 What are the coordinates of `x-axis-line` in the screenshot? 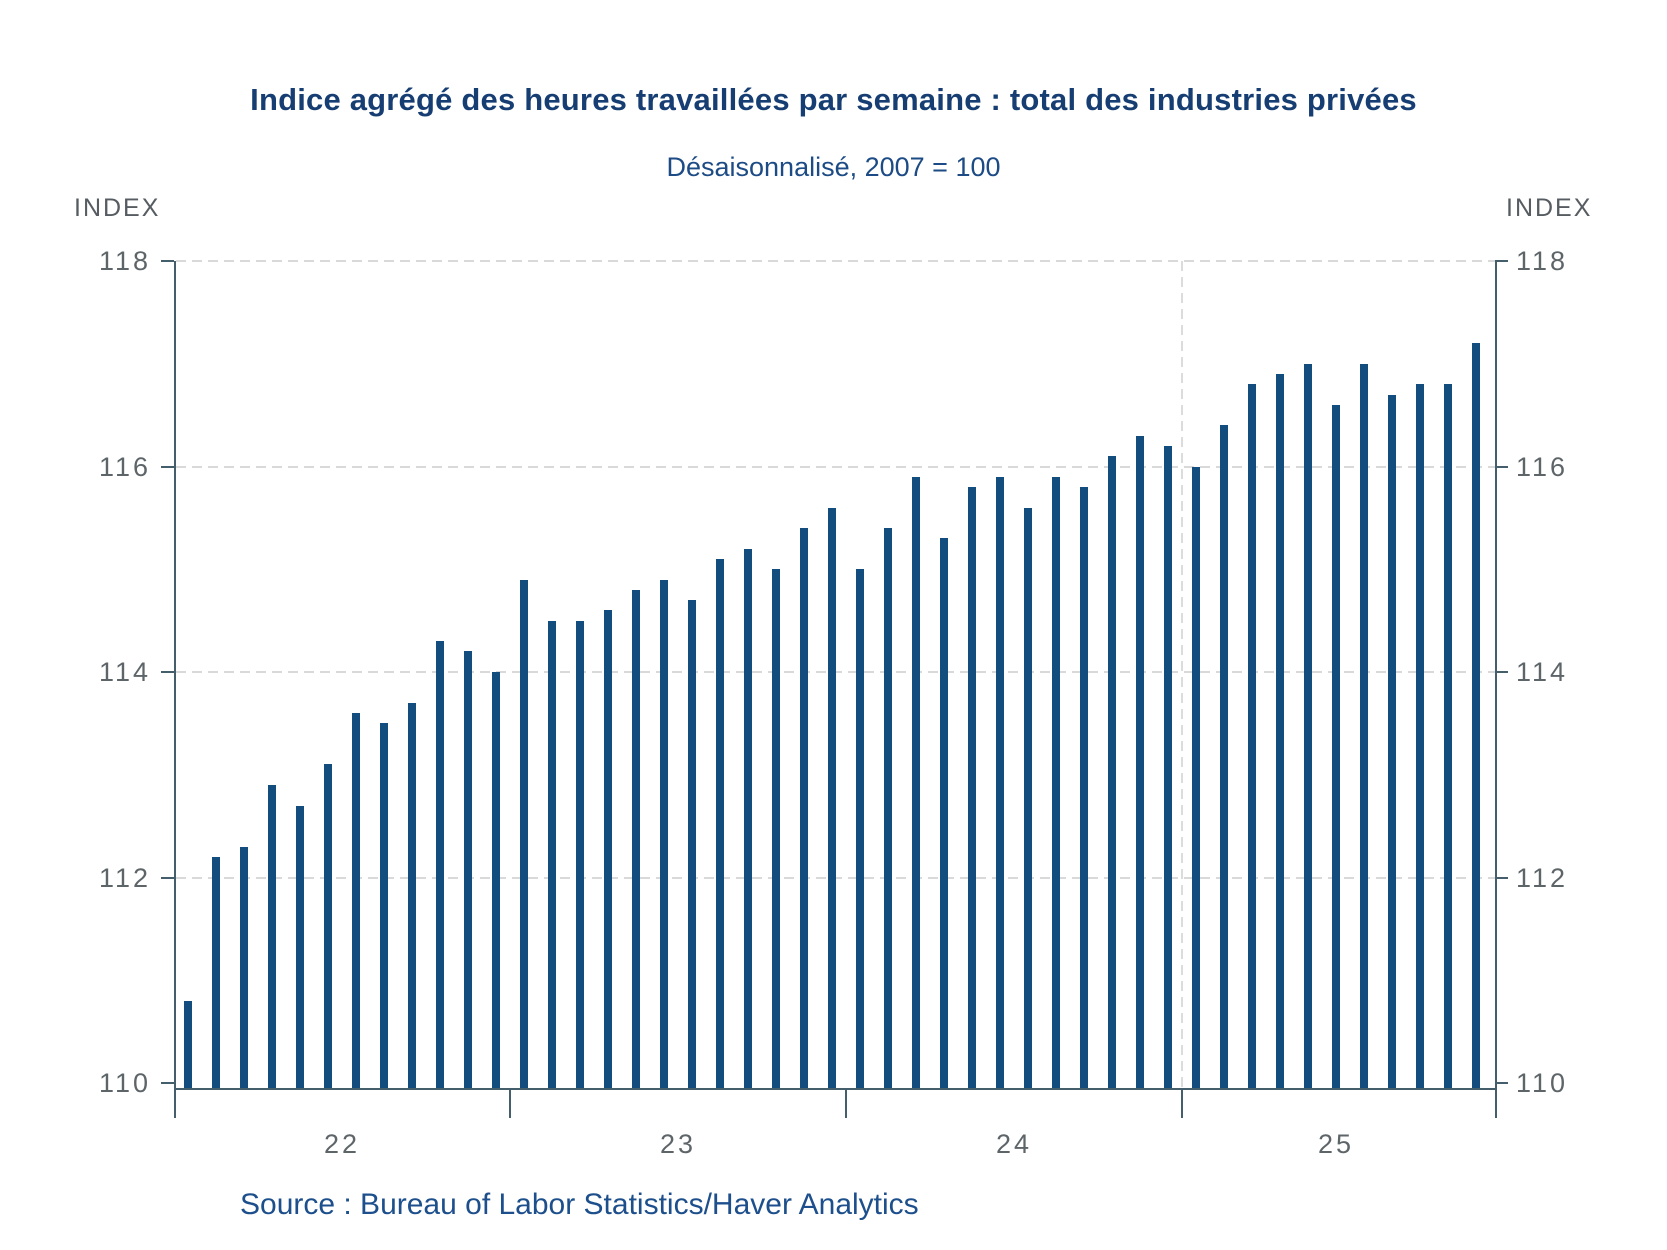 It's located at (835, 1089).